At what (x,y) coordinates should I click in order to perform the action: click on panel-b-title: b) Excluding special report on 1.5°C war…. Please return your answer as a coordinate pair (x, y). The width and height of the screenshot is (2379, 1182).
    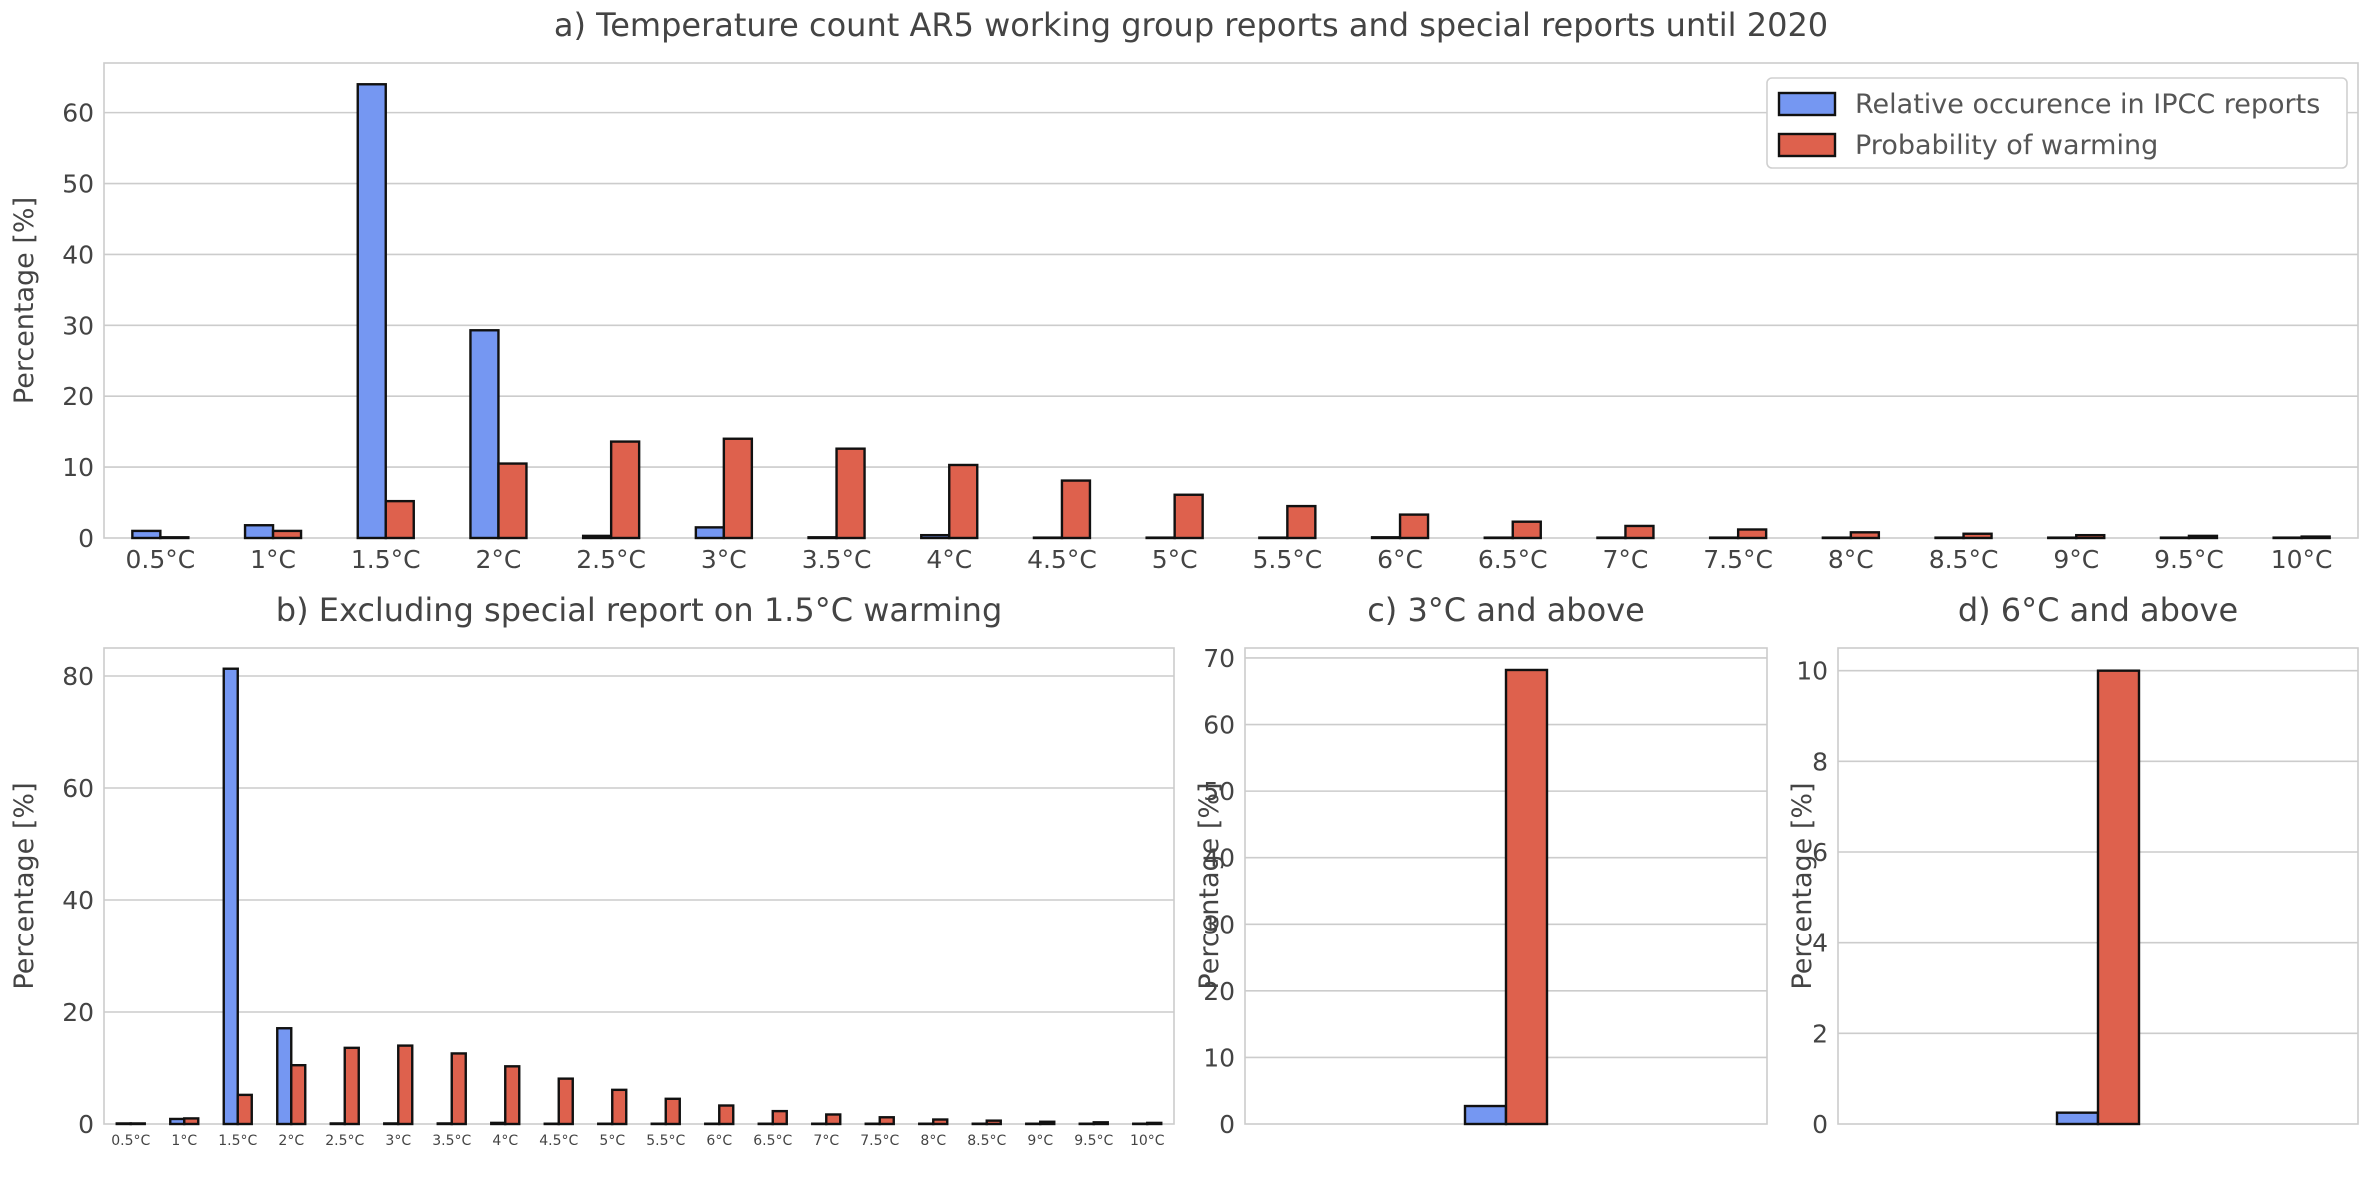
    Looking at the image, I should click on (639, 610).